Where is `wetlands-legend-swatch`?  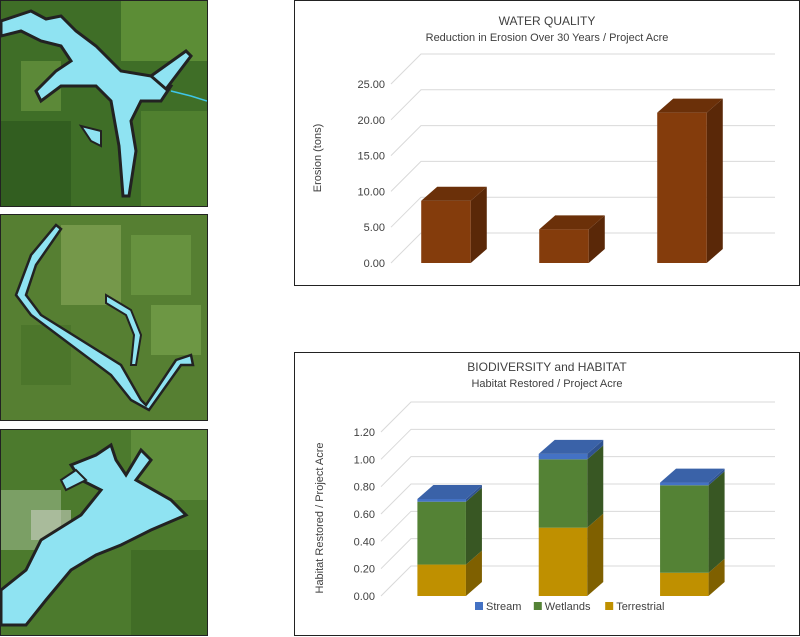 wetlands-legend-swatch is located at coordinates (537, 606).